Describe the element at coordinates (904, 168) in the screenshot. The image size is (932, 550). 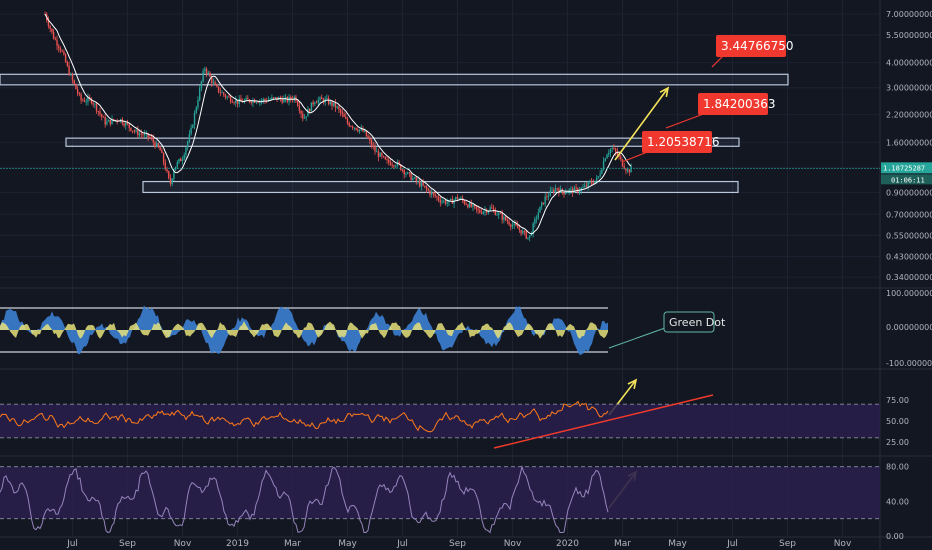
I see `current-price-label: 1.18725287` at that location.